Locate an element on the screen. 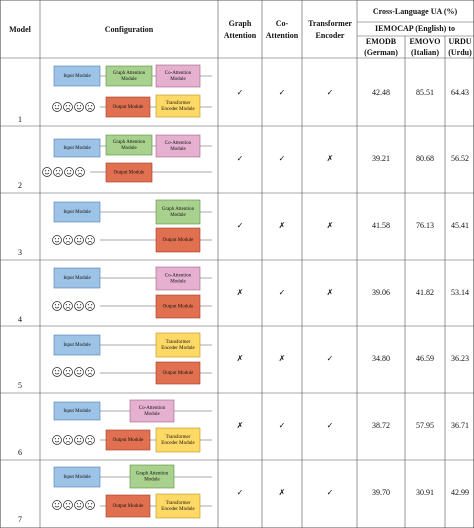  table-cell: 39.70 is located at coordinates (381, 492).